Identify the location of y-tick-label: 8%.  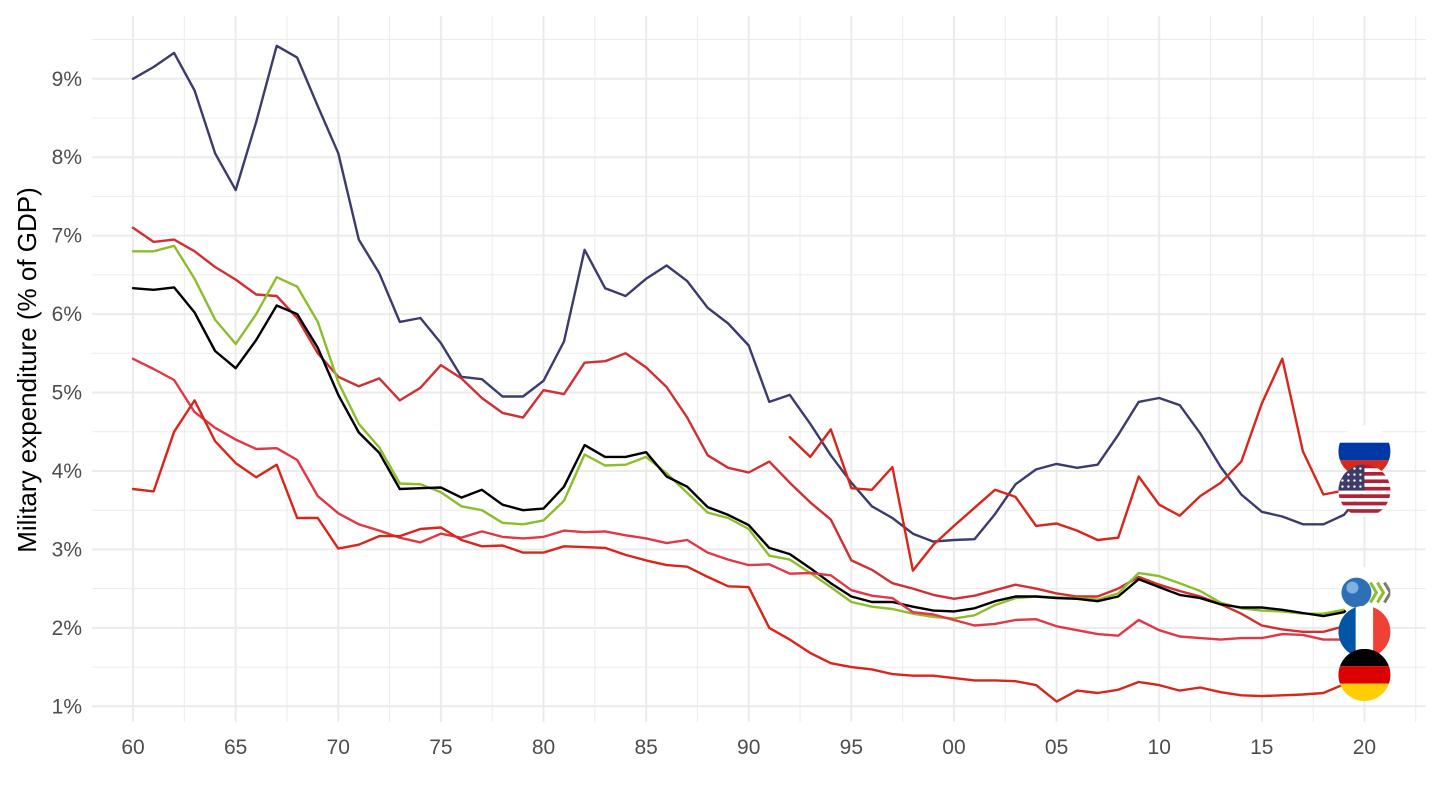
(67, 157).